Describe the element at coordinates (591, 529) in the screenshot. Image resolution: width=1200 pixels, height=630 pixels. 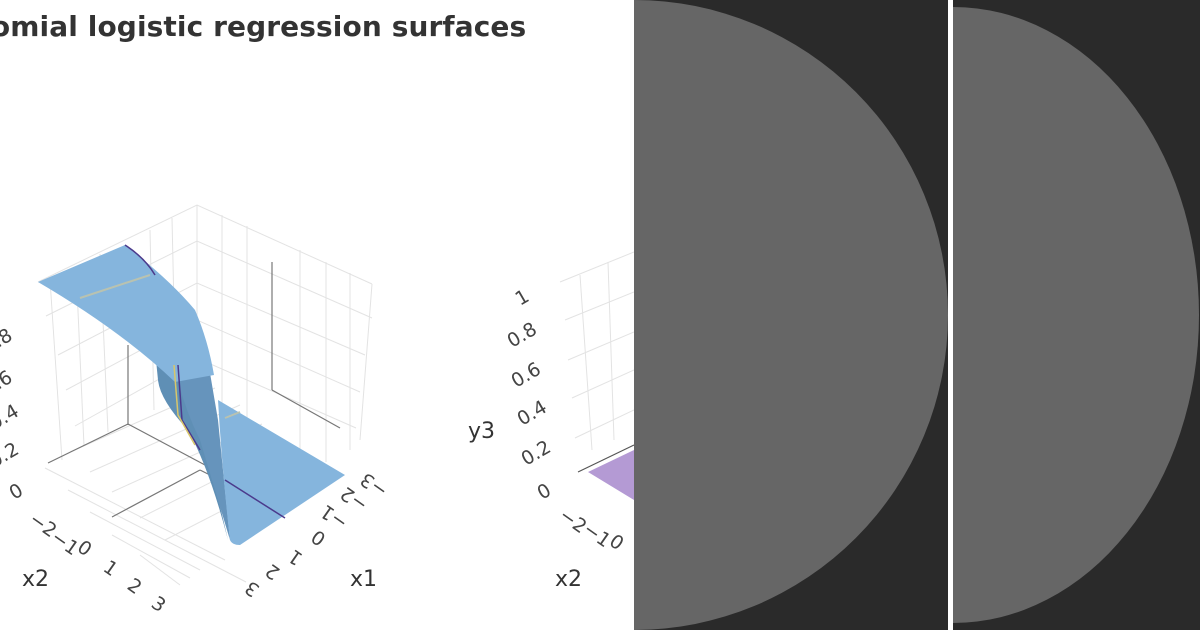
I see `right-x2-ticks: −2 −1 0` at that location.